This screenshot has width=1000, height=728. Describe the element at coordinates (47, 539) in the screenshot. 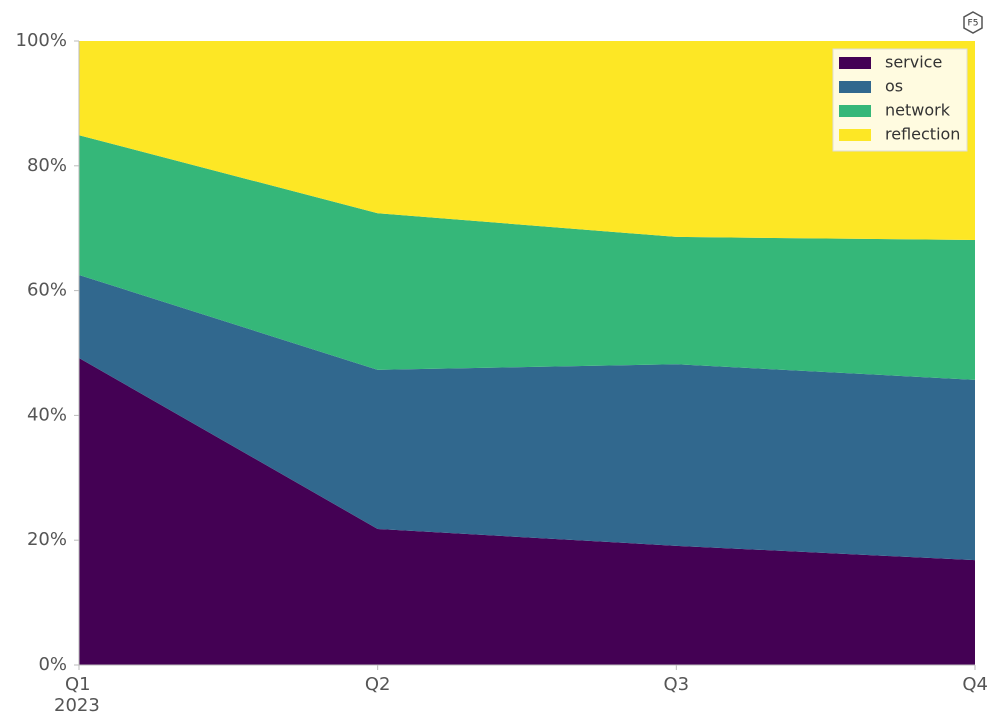

I see `y-tick-label: 20%` at that location.